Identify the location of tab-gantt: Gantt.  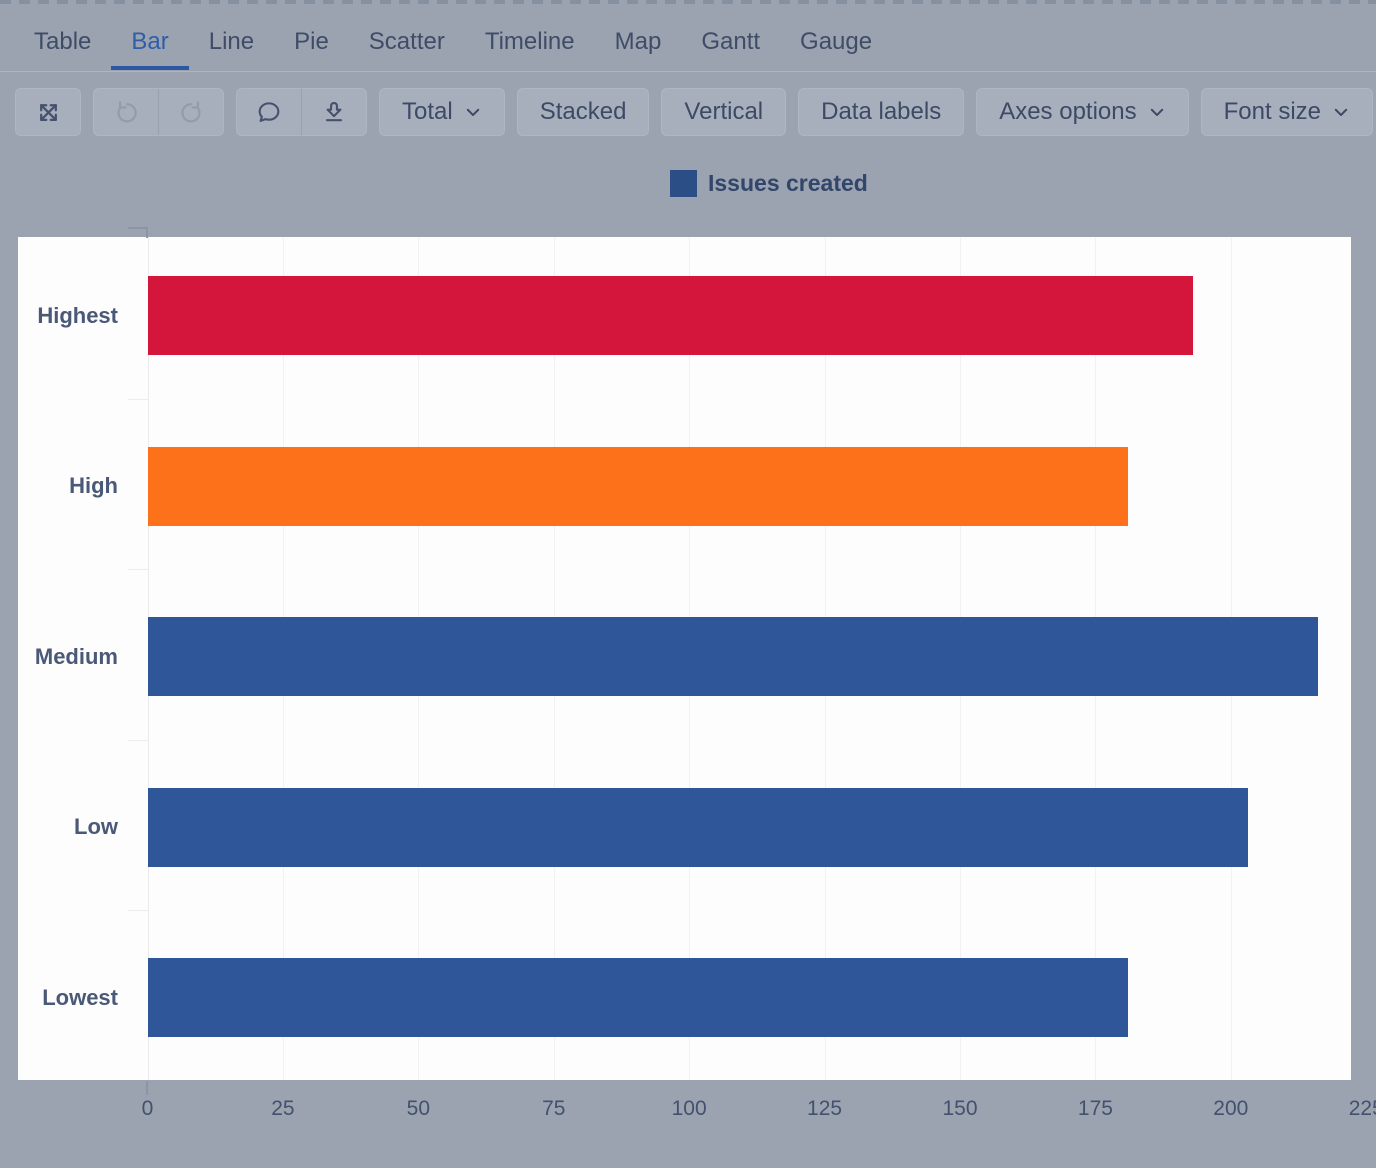
(730, 43).